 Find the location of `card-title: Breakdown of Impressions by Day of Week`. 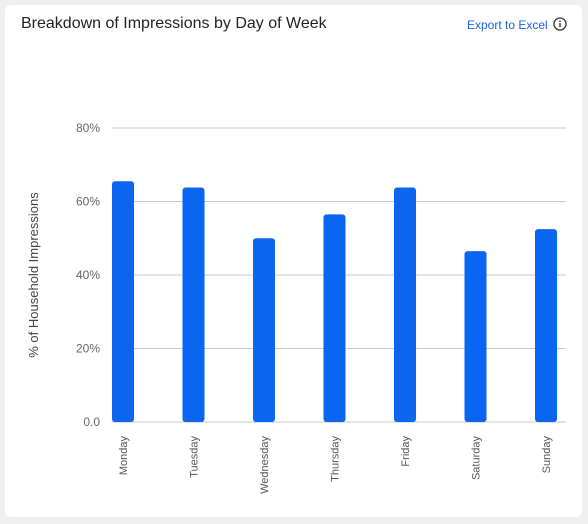

card-title: Breakdown of Impressions by Day of Week is located at coordinates (174, 23).